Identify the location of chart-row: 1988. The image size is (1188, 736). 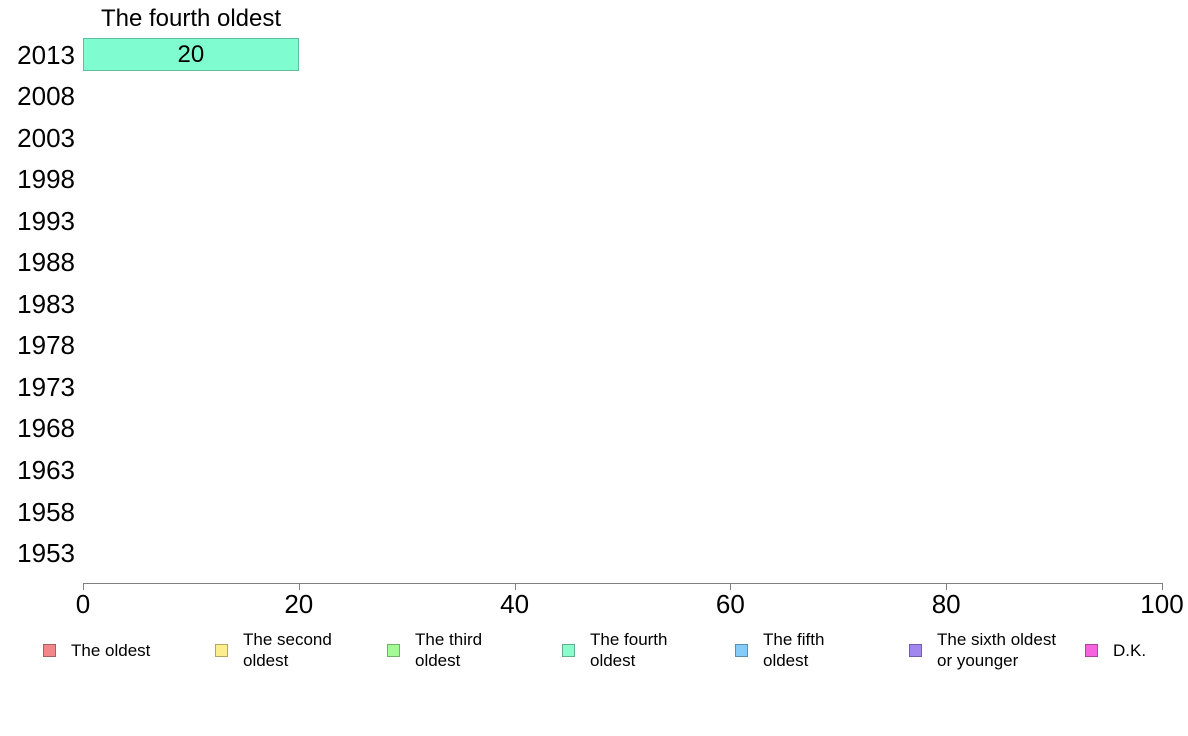
(594, 263).